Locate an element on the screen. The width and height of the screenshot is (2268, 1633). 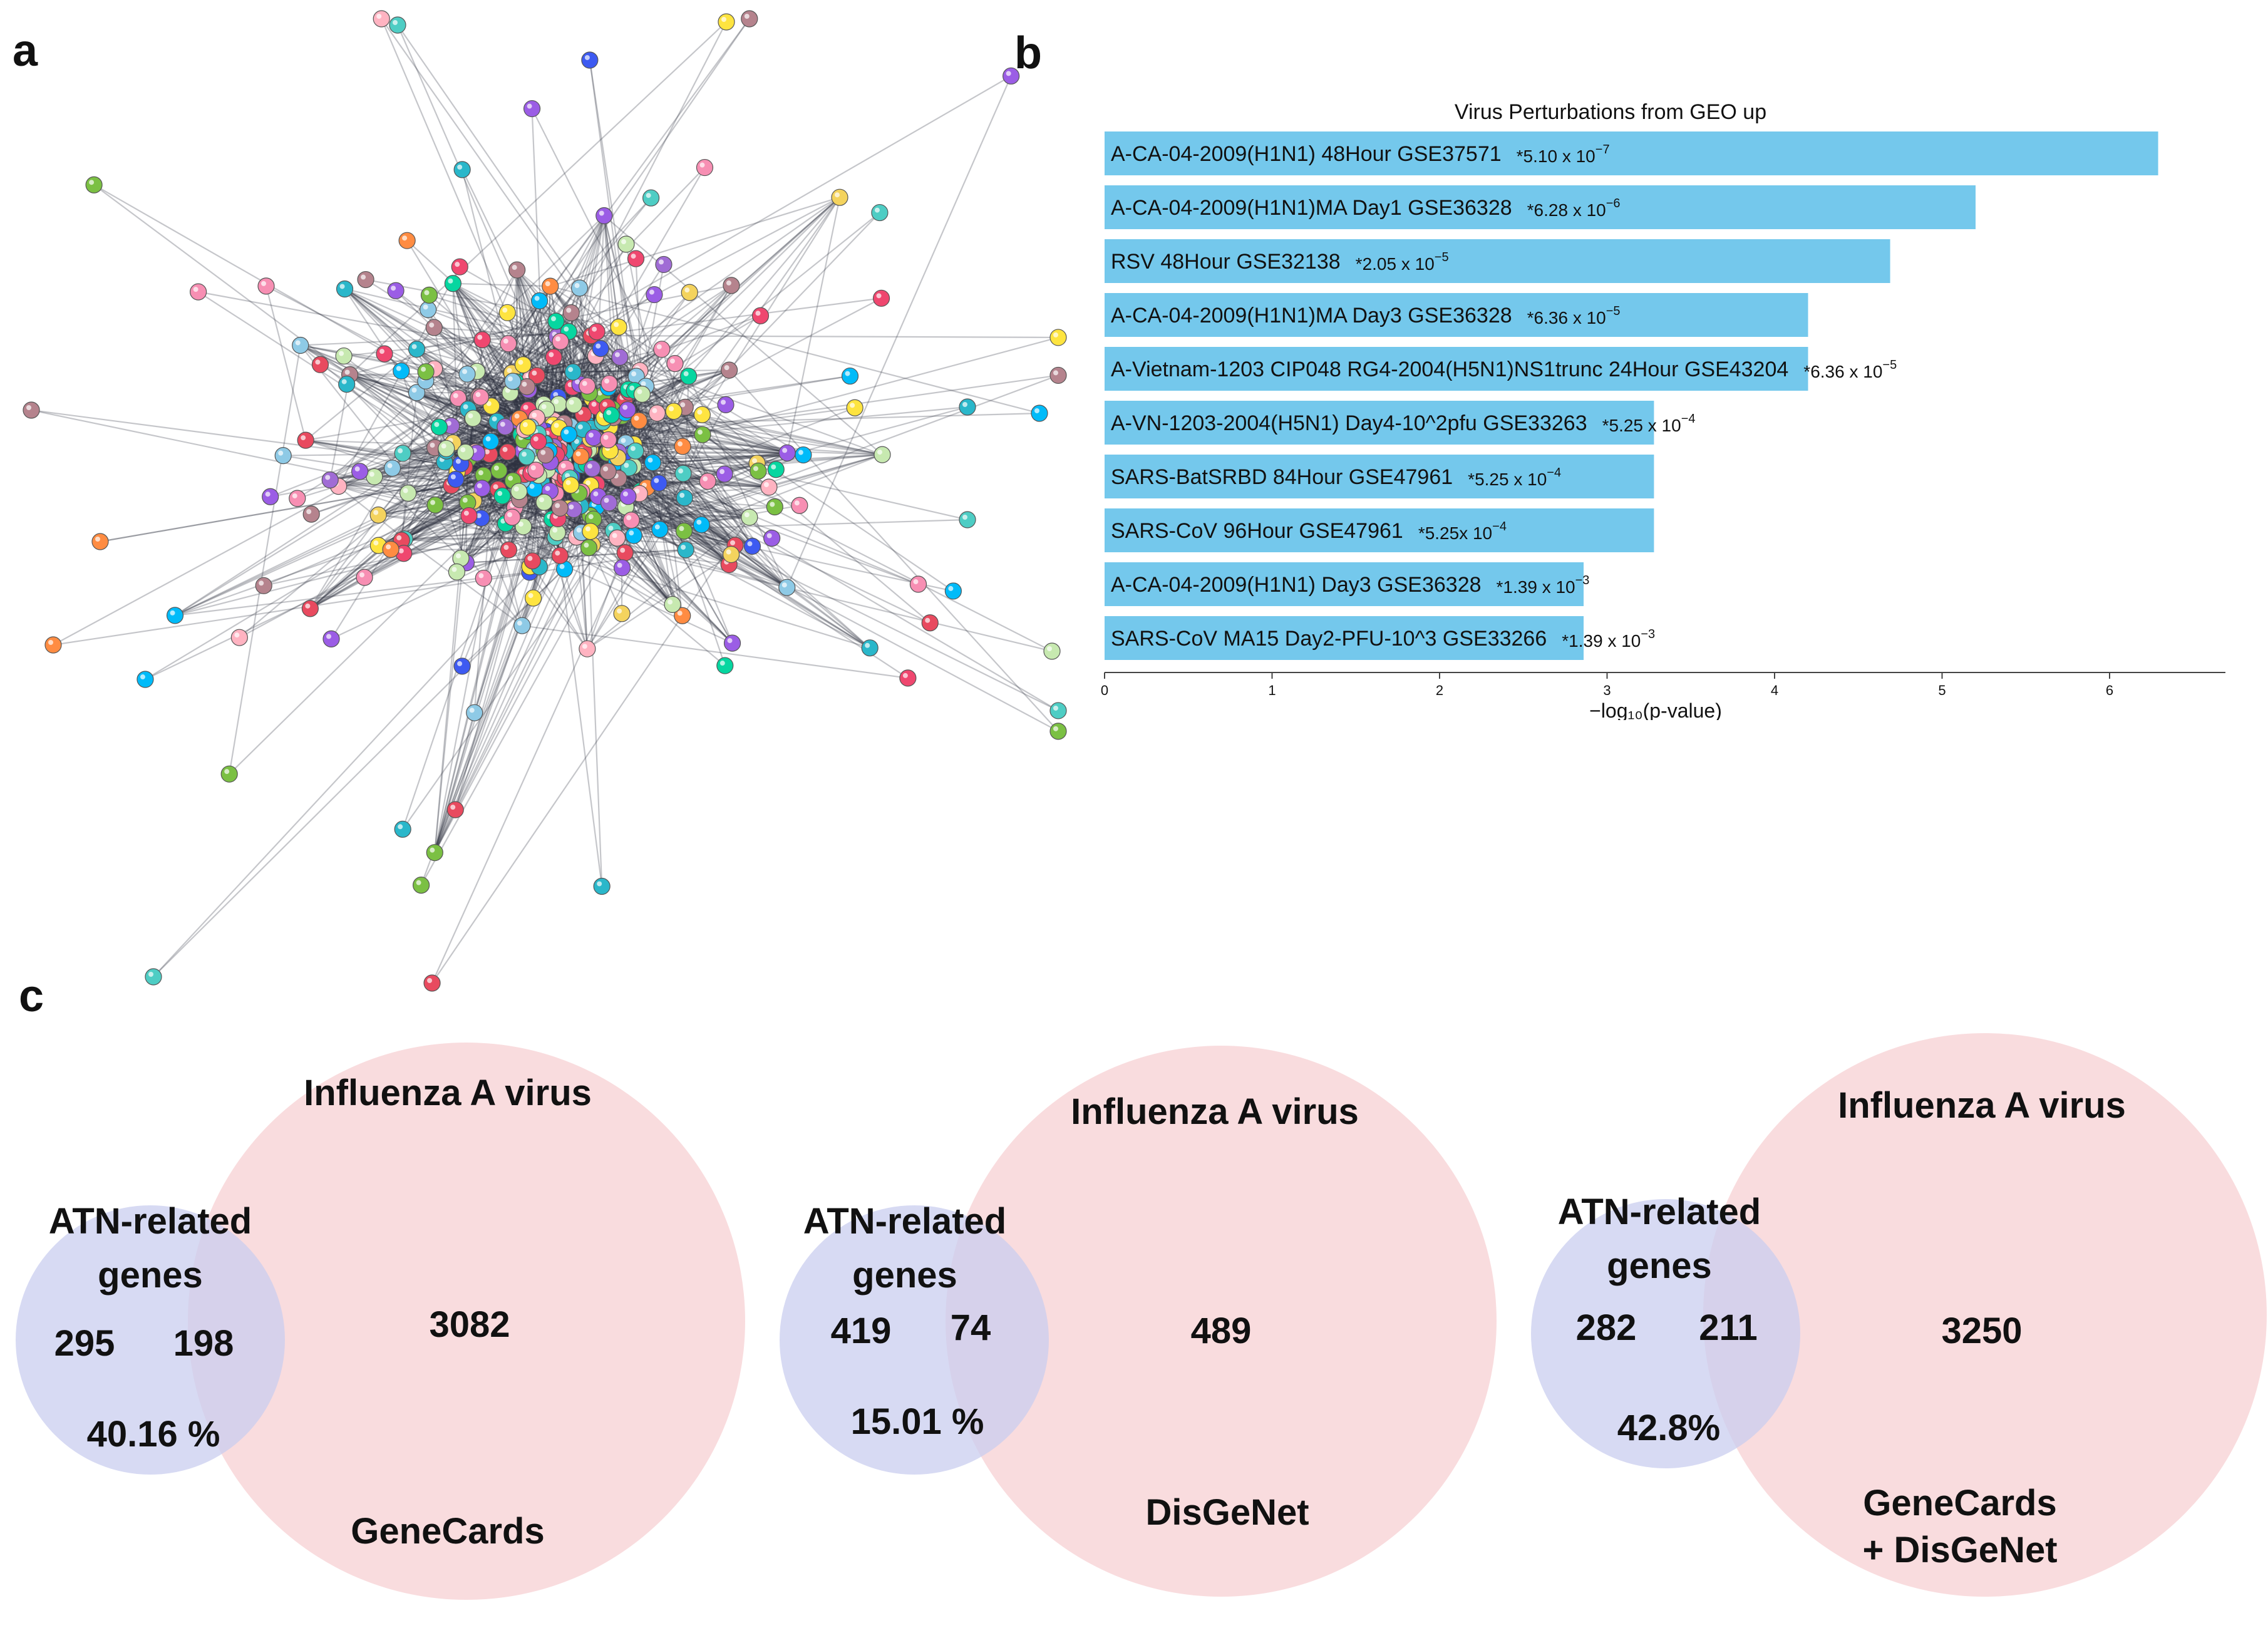
pvalue-label: *5.10 x 10−7 is located at coordinates (1563, 154).